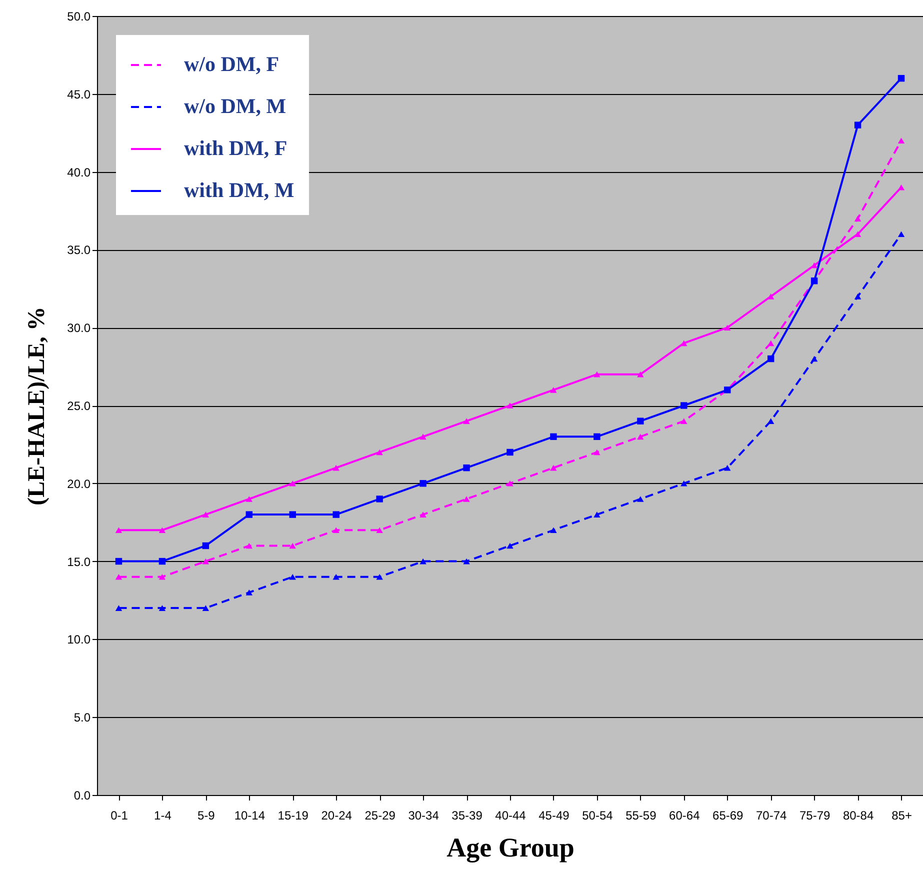 The width and height of the screenshot is (923, 875). I want to click on x-tick-label: 85+, so click(902, 815).